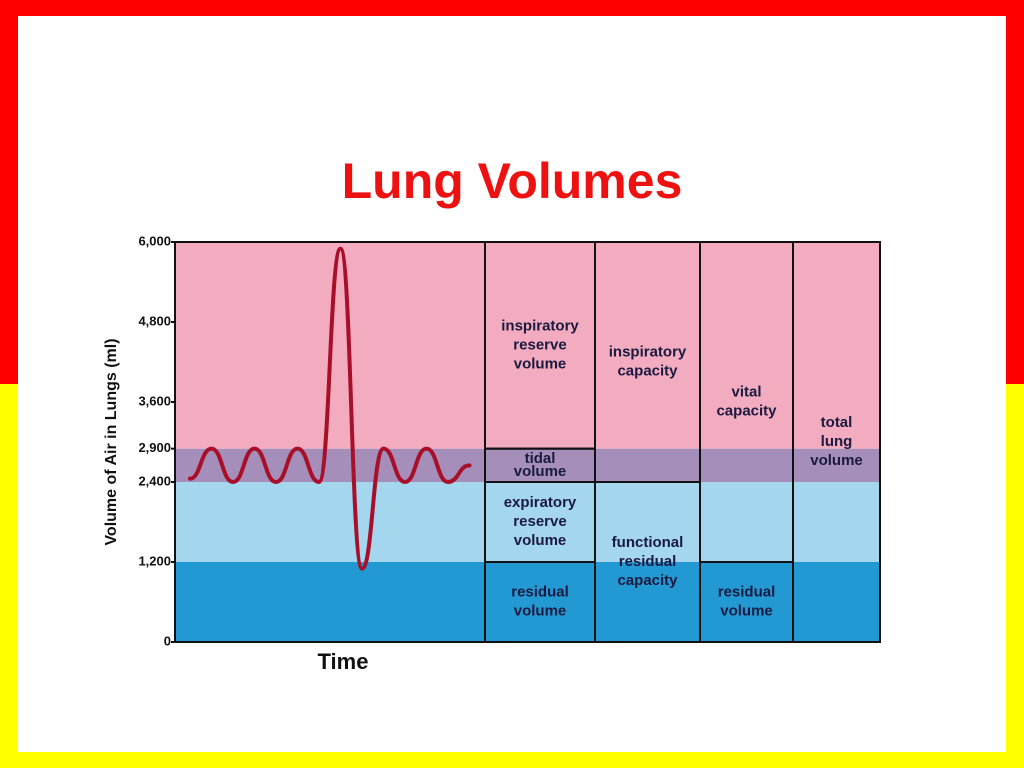 The width and height of the screenshot is (1024, 768). What do you see at coordinates (648, 542) in the screenshot?
I see `segment-label: functional` at bounding box center [648, 542].